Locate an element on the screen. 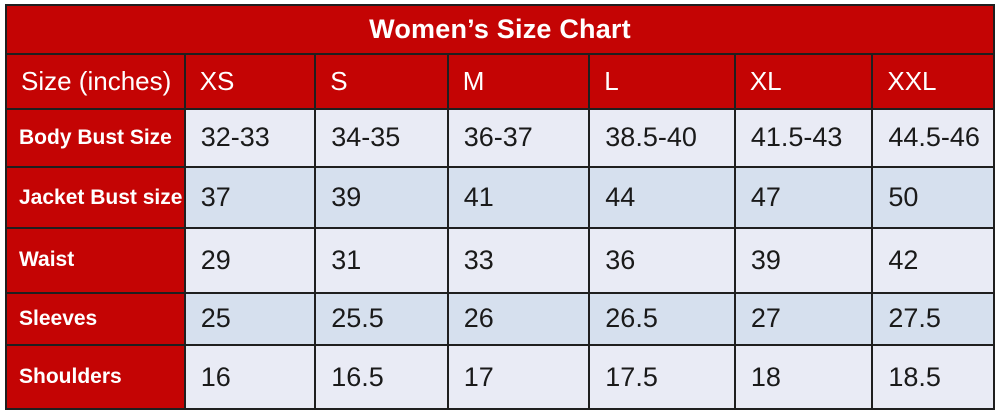  header-l: L is located at coordinates (662, 81).